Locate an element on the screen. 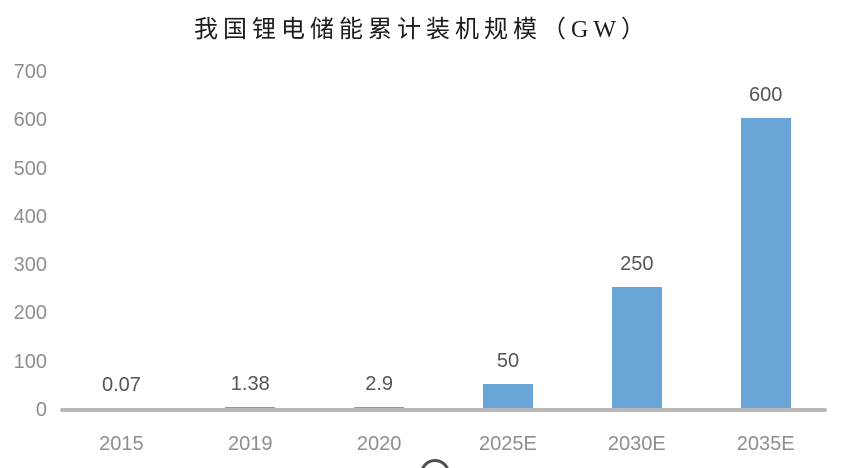 This screenshot has width=844, height=468. bar-value-label: 250 is located at coordinates (637, 264).